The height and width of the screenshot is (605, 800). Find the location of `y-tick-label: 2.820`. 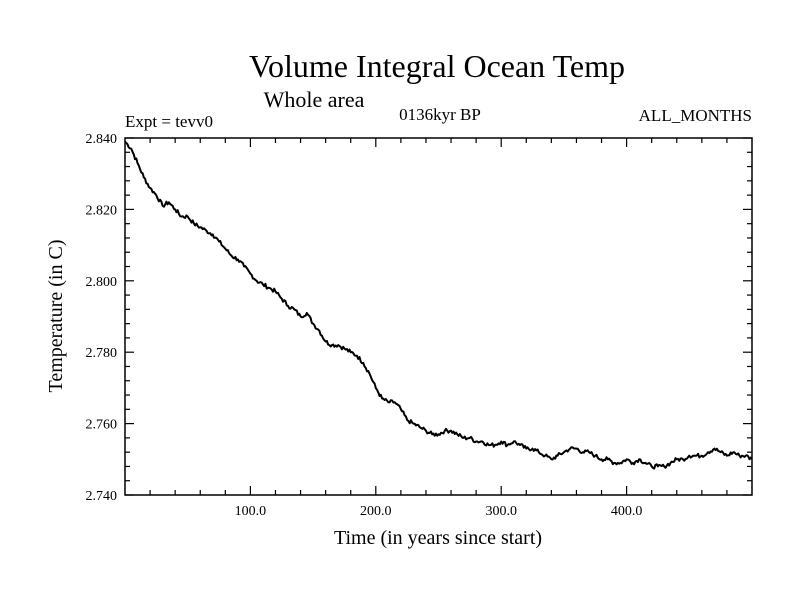

y-tick-label: 2.820 is located at coordinates (102, 210).